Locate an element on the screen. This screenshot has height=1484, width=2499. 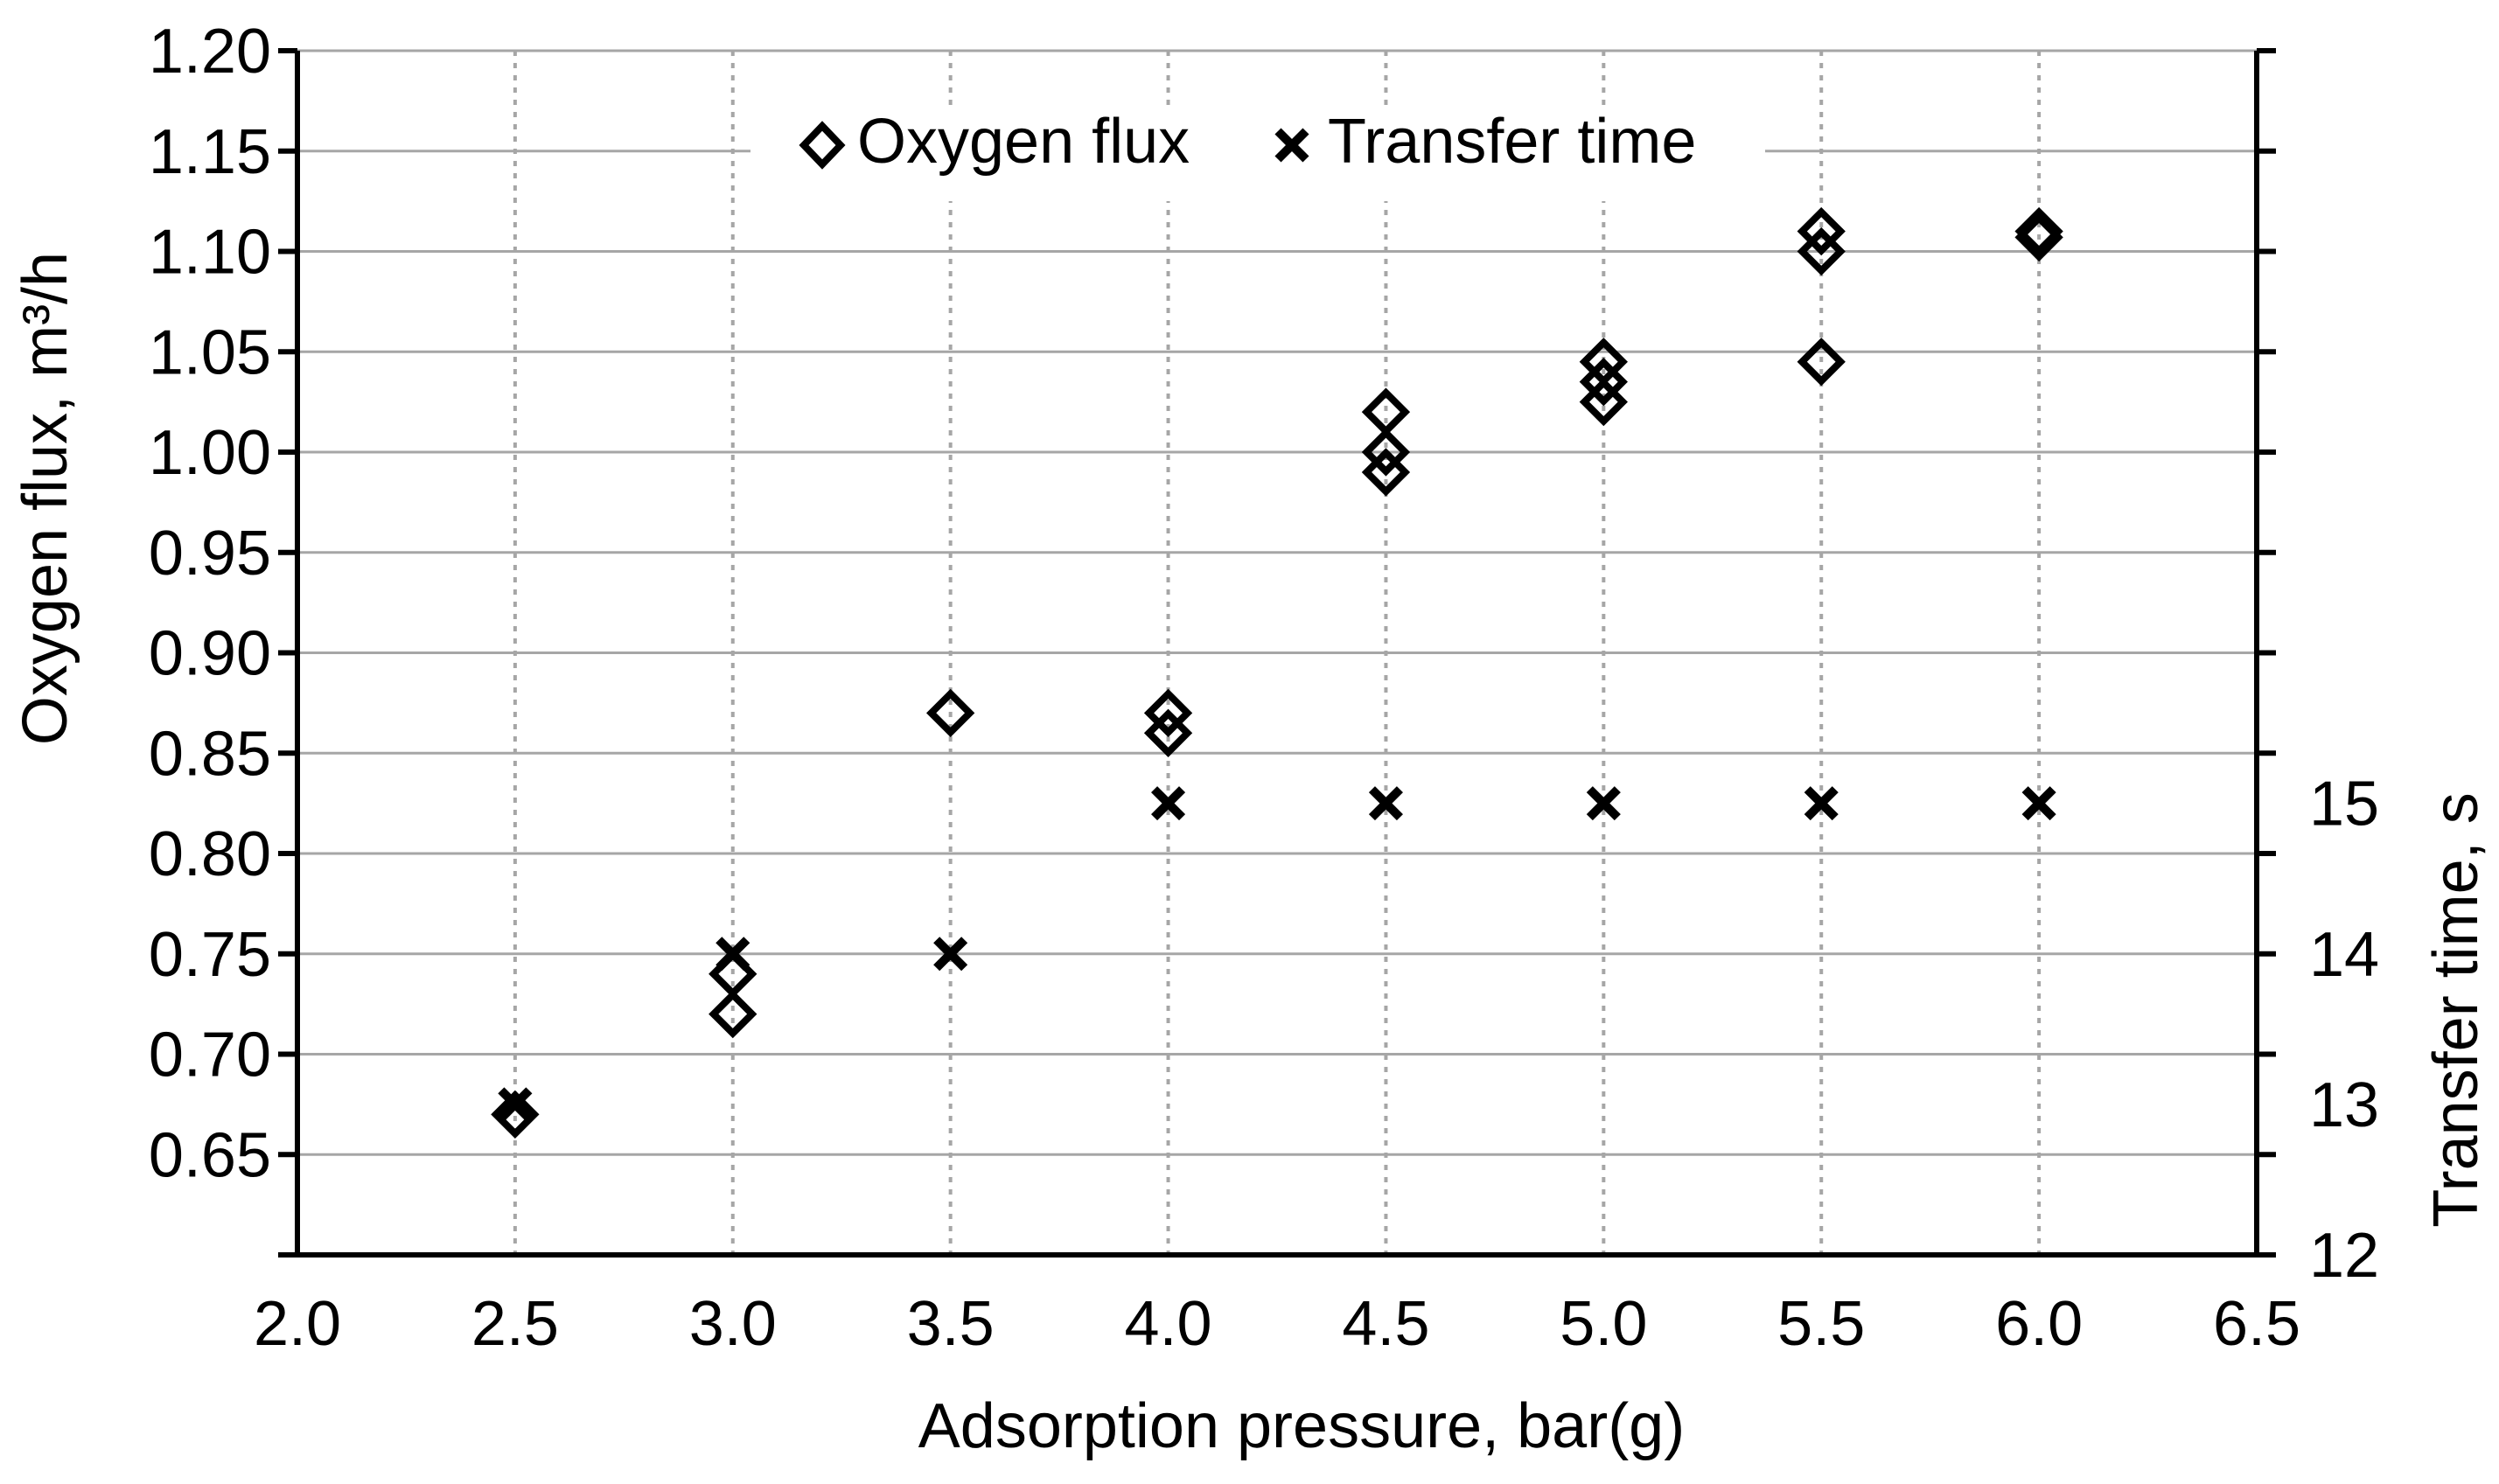
x-tick-label: 5.0 is located at coordinates (1604, 1324).